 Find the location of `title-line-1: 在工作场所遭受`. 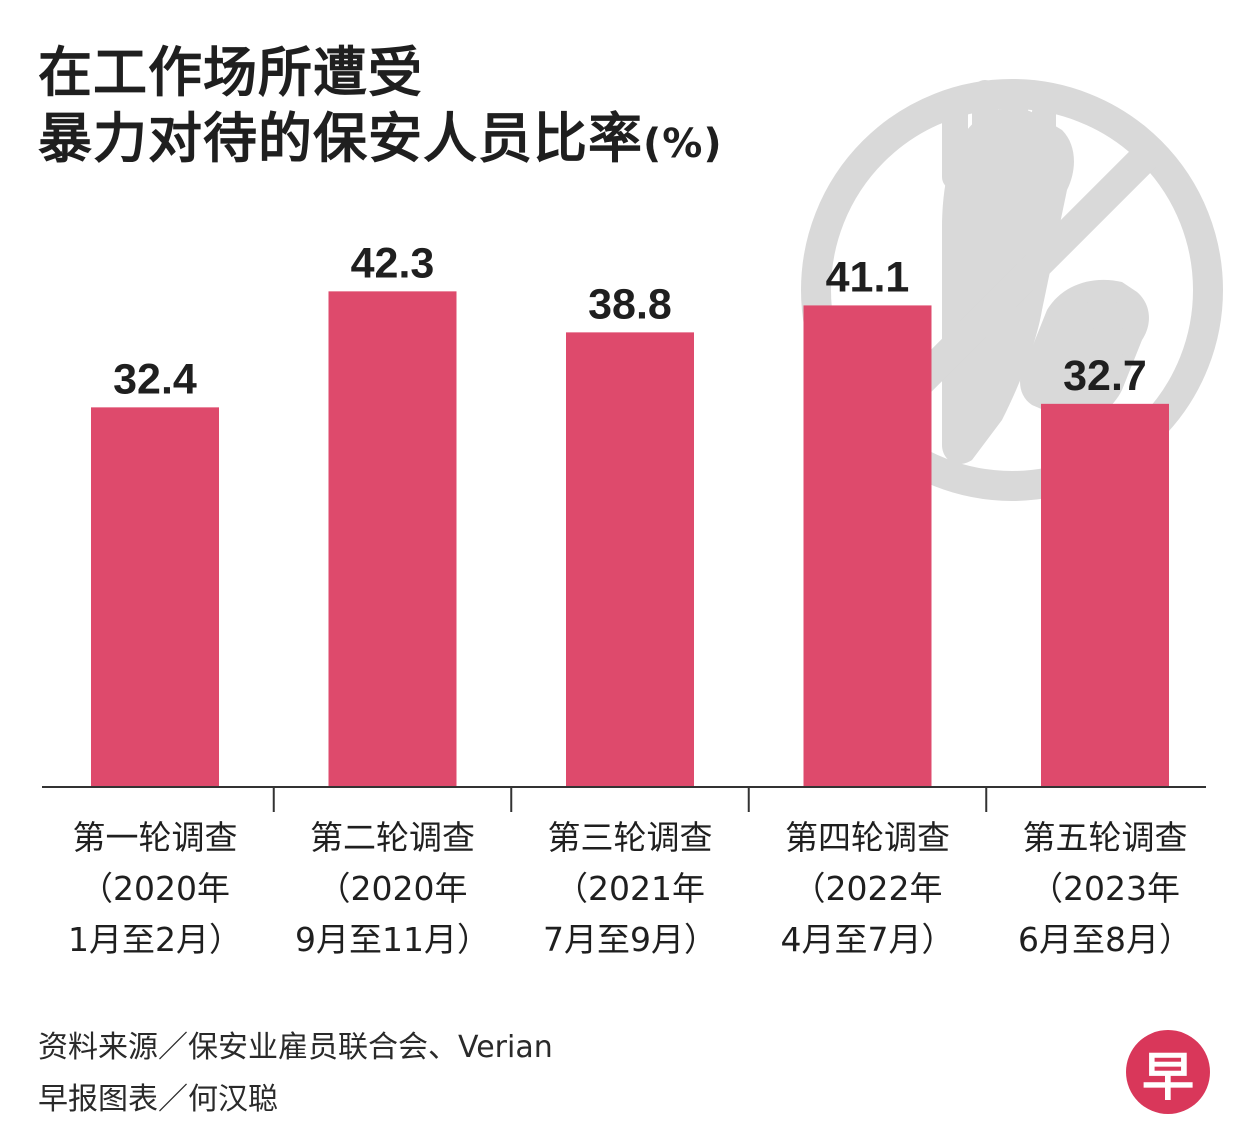

title-line-1: 在工作场所遭受 is located at coordinates (230, 72).